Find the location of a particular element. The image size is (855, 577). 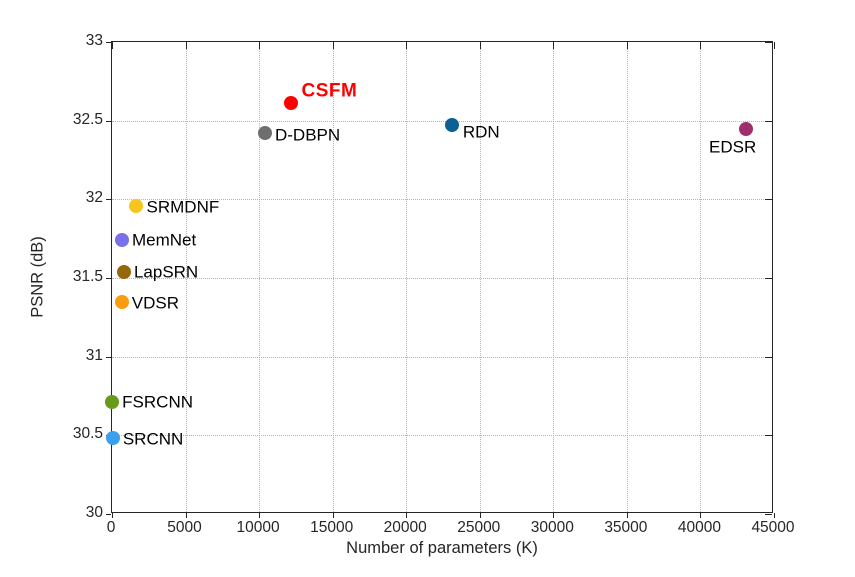

point-label-rdn: RDN is located at coordinates (481, 132).